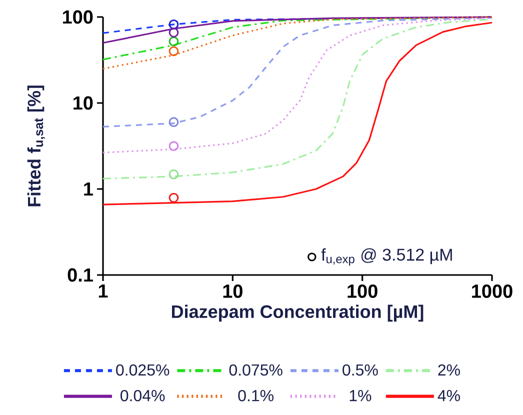  Describe the element at coordinates (232, 291) in the screenshot. I see `x-tick-label: 10` at that location.